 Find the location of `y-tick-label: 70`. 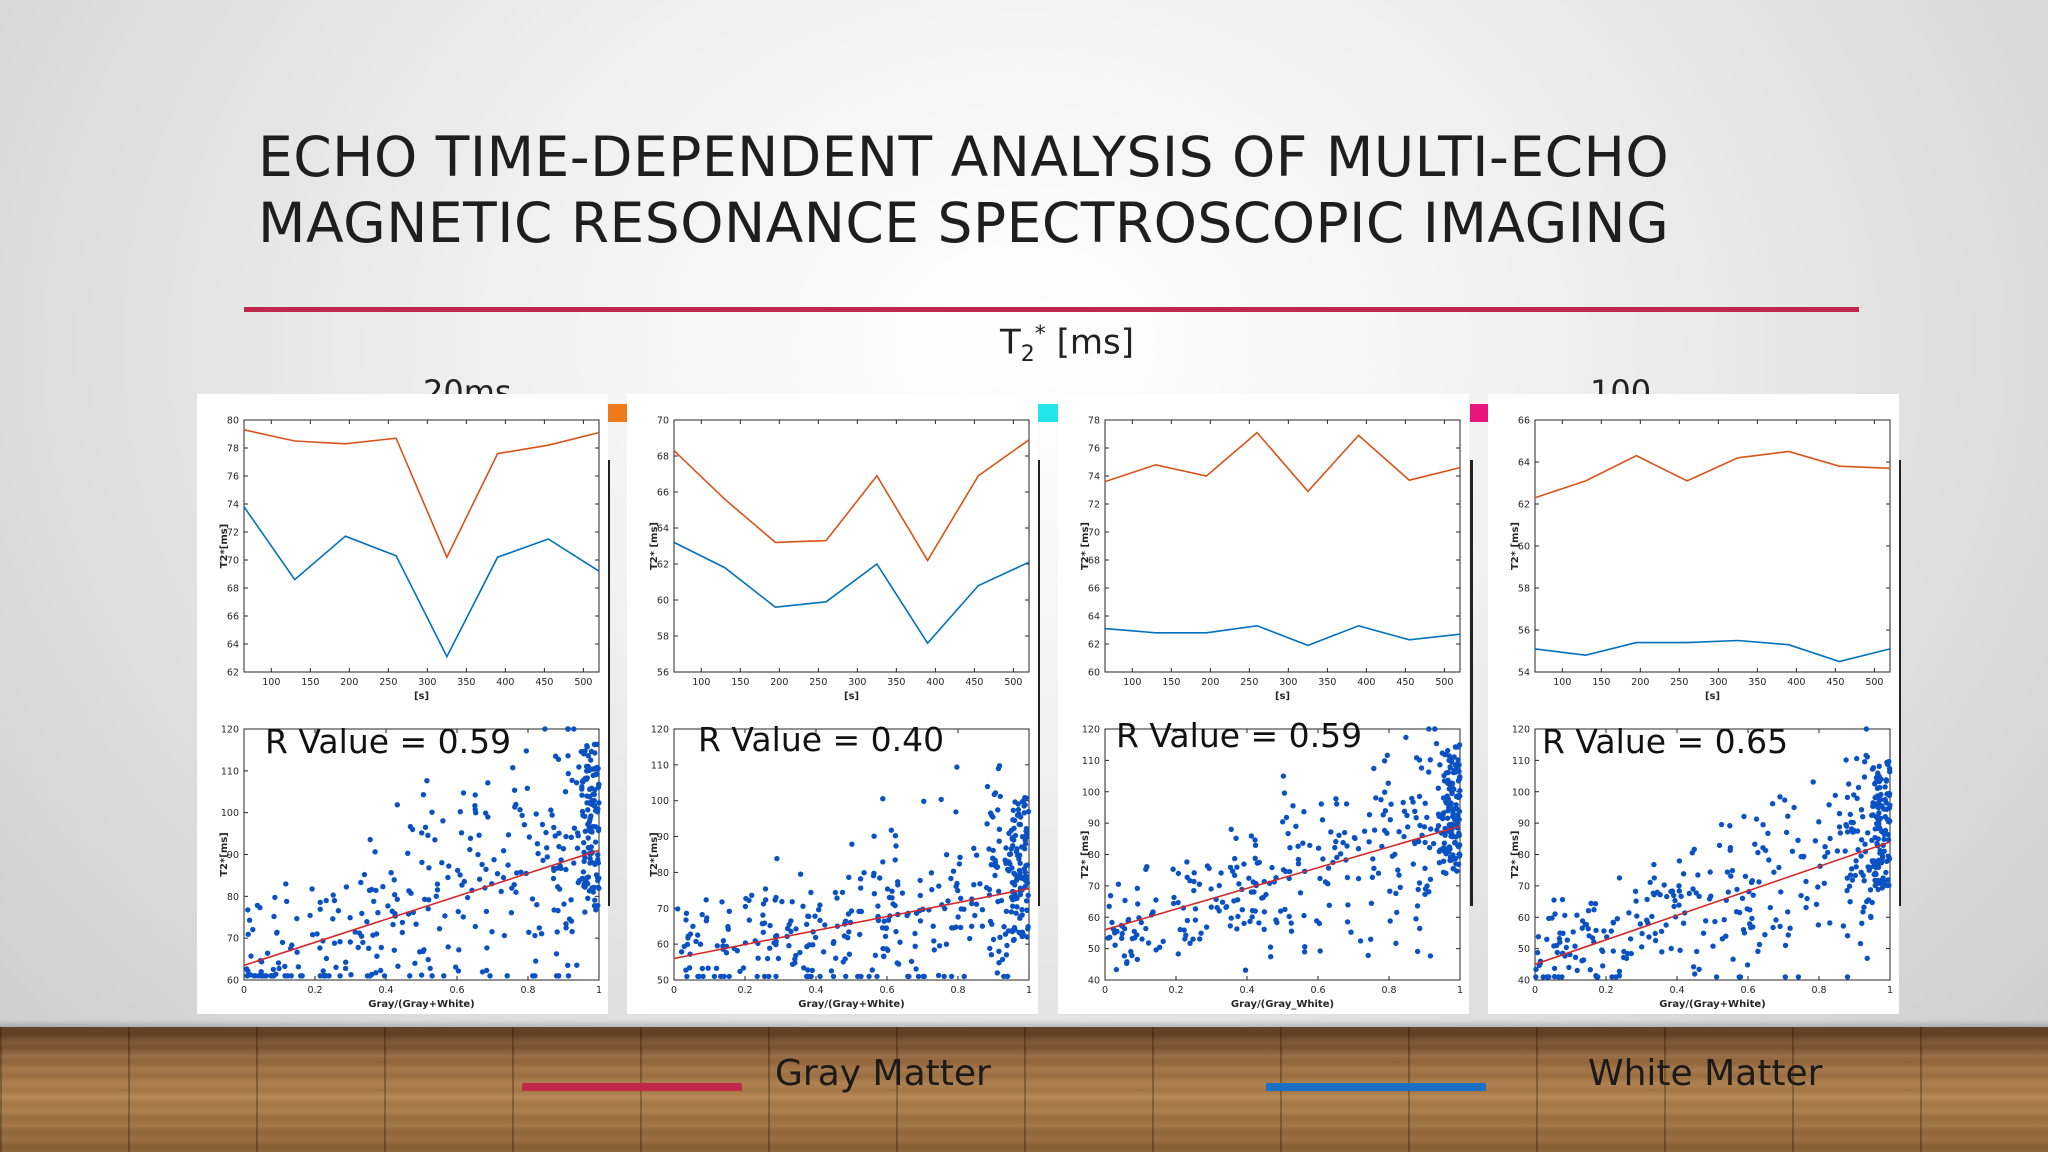

y-tick-label: 70 is located at coordinates (1524, 886).